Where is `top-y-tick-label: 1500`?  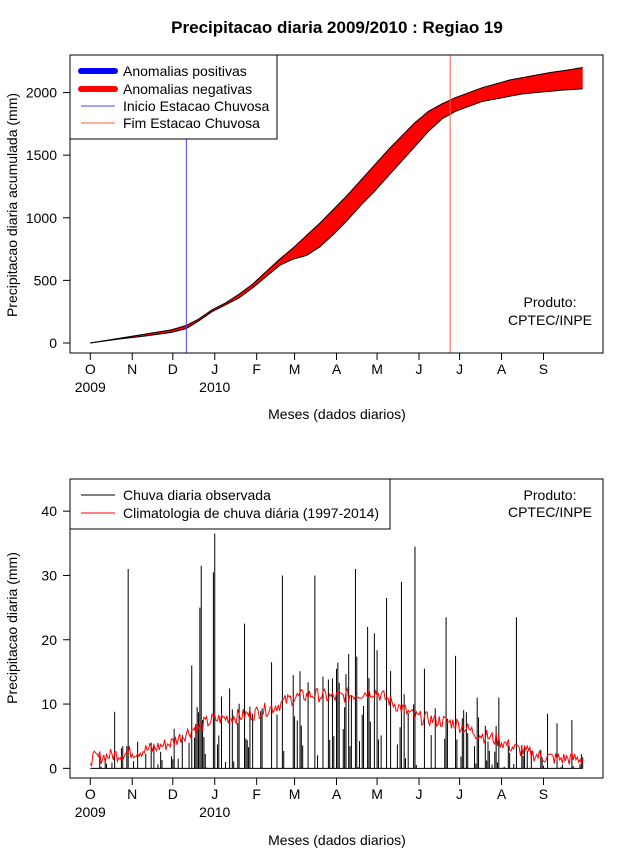 top-y-tick-label: 1500 is located at coordinates (41, 155).